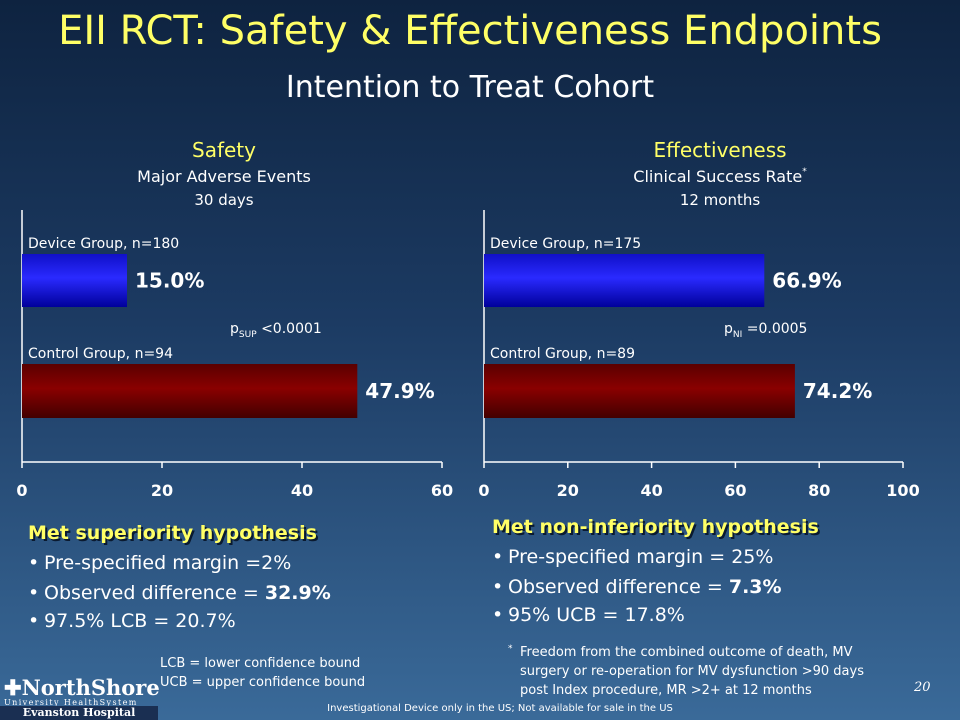  I want to click on safety-bullet-2: • Observed difference = 32.9%, so click(179, 593).